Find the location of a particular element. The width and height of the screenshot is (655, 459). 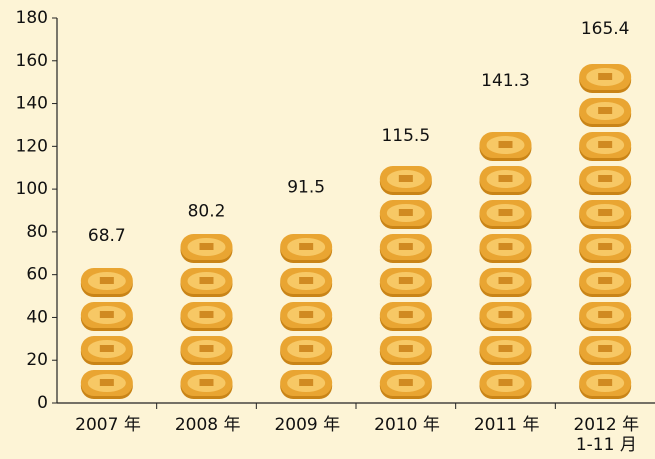

y-tick-label: 100 is located at coordinates (32, 189).